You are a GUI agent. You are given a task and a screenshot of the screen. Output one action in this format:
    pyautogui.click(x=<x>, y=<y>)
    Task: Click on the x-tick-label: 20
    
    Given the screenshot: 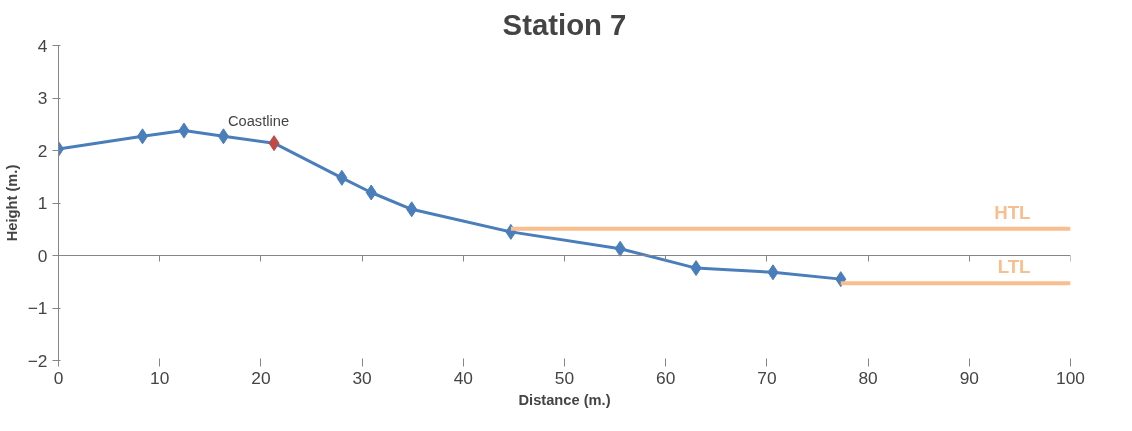 What is the action you would take?
    pyautogui.click(x=261, y=377)
    